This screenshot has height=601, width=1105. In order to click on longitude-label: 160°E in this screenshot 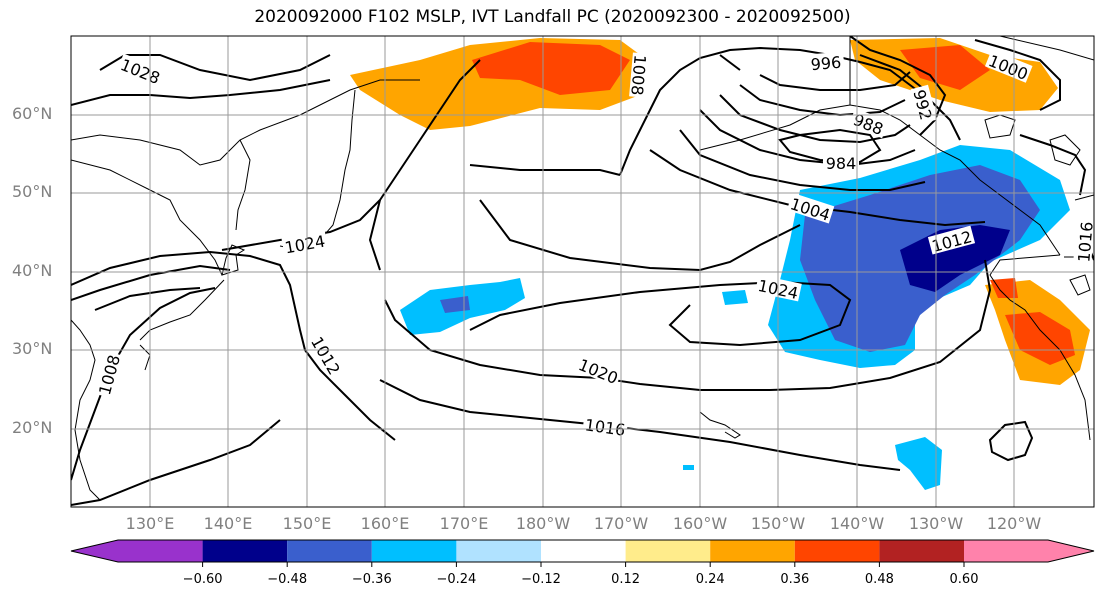, I will do `click(385, 523)`.